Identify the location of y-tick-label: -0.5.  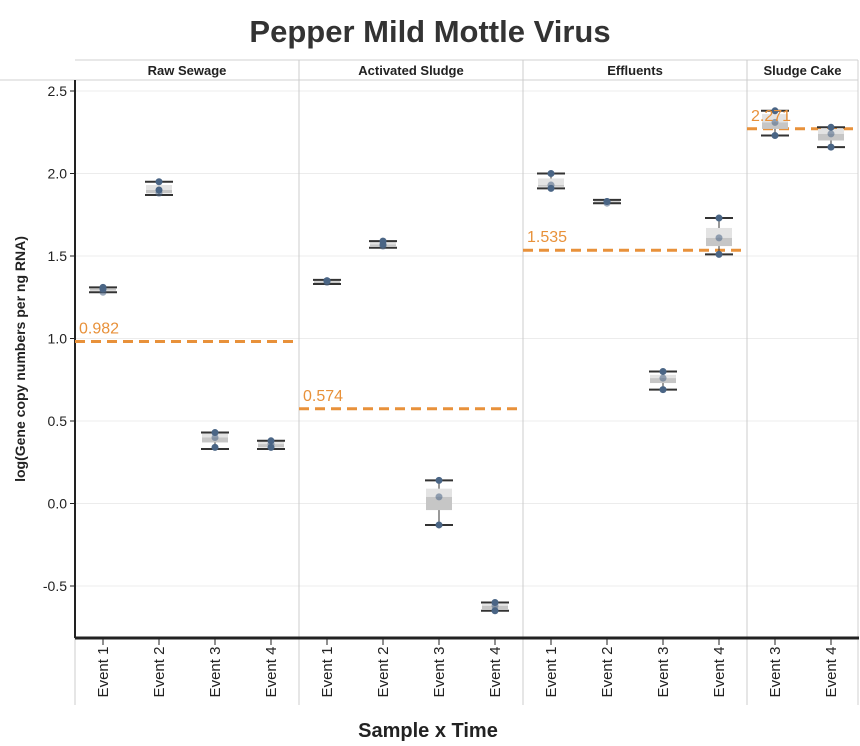
(55, 586).